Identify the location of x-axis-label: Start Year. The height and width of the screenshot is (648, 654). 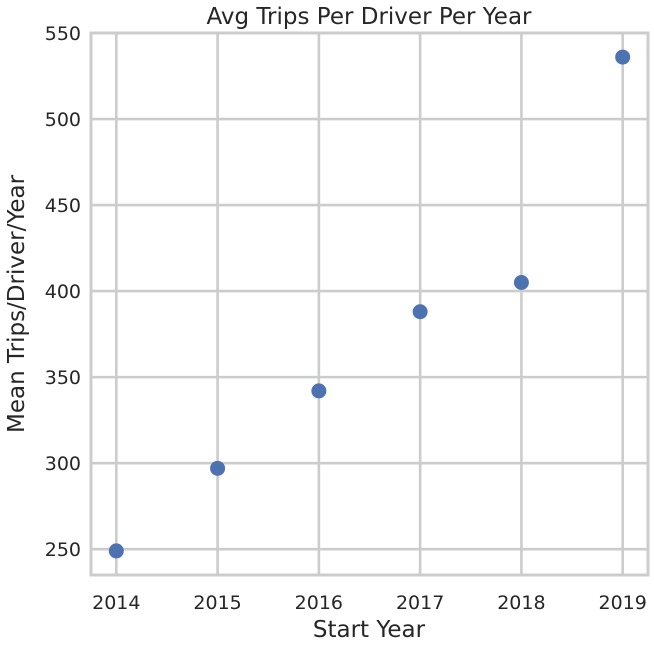
(369, 630).